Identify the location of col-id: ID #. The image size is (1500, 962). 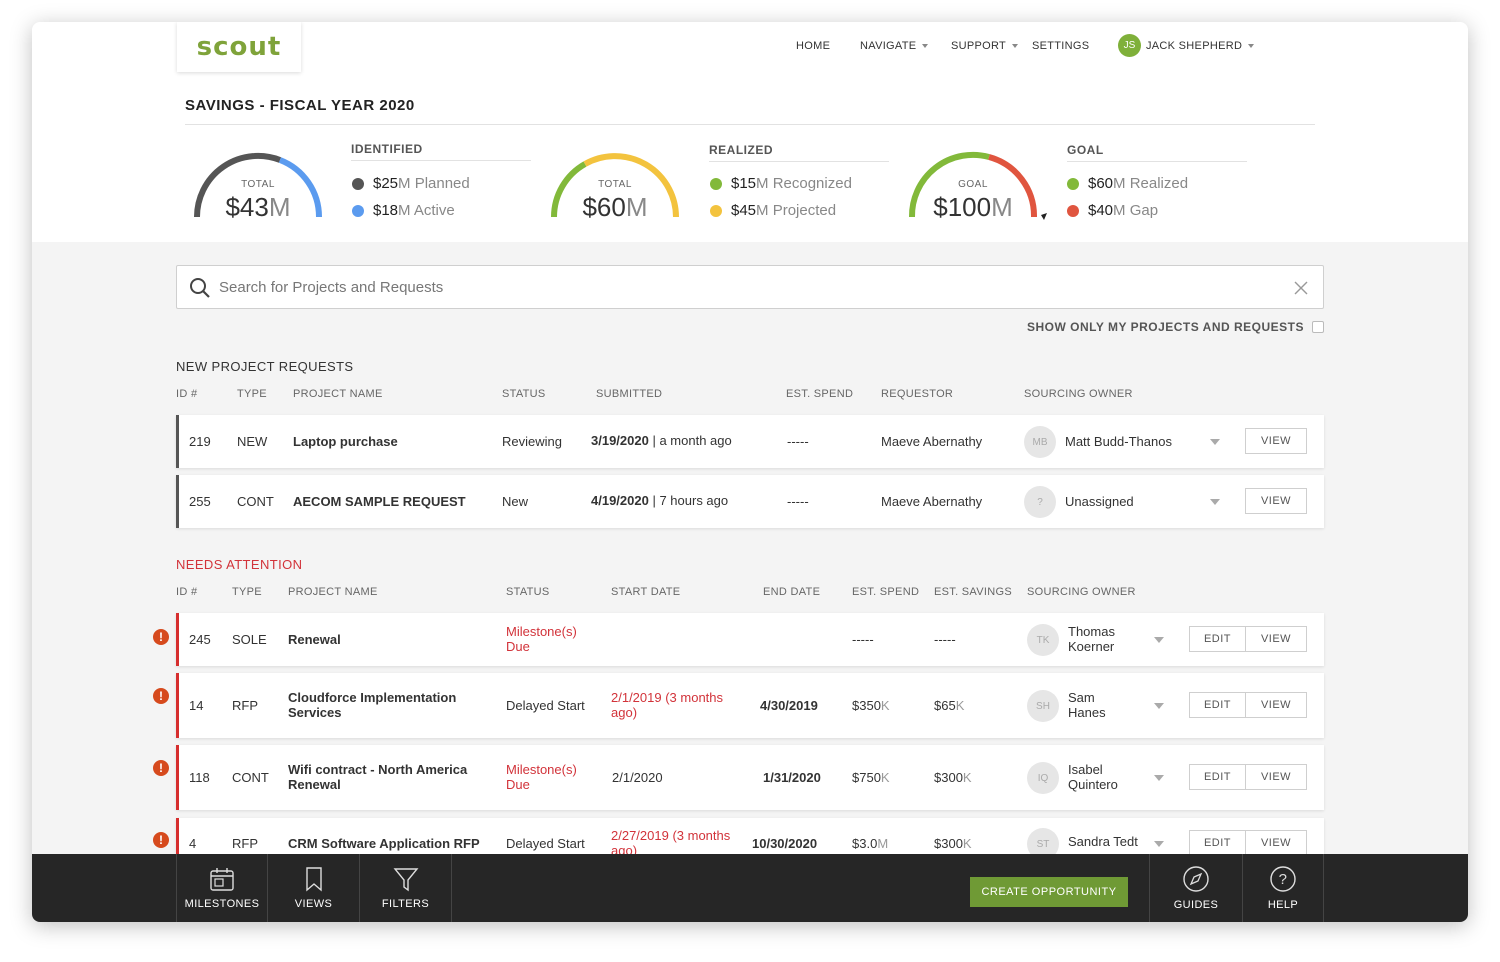
(187, 592).